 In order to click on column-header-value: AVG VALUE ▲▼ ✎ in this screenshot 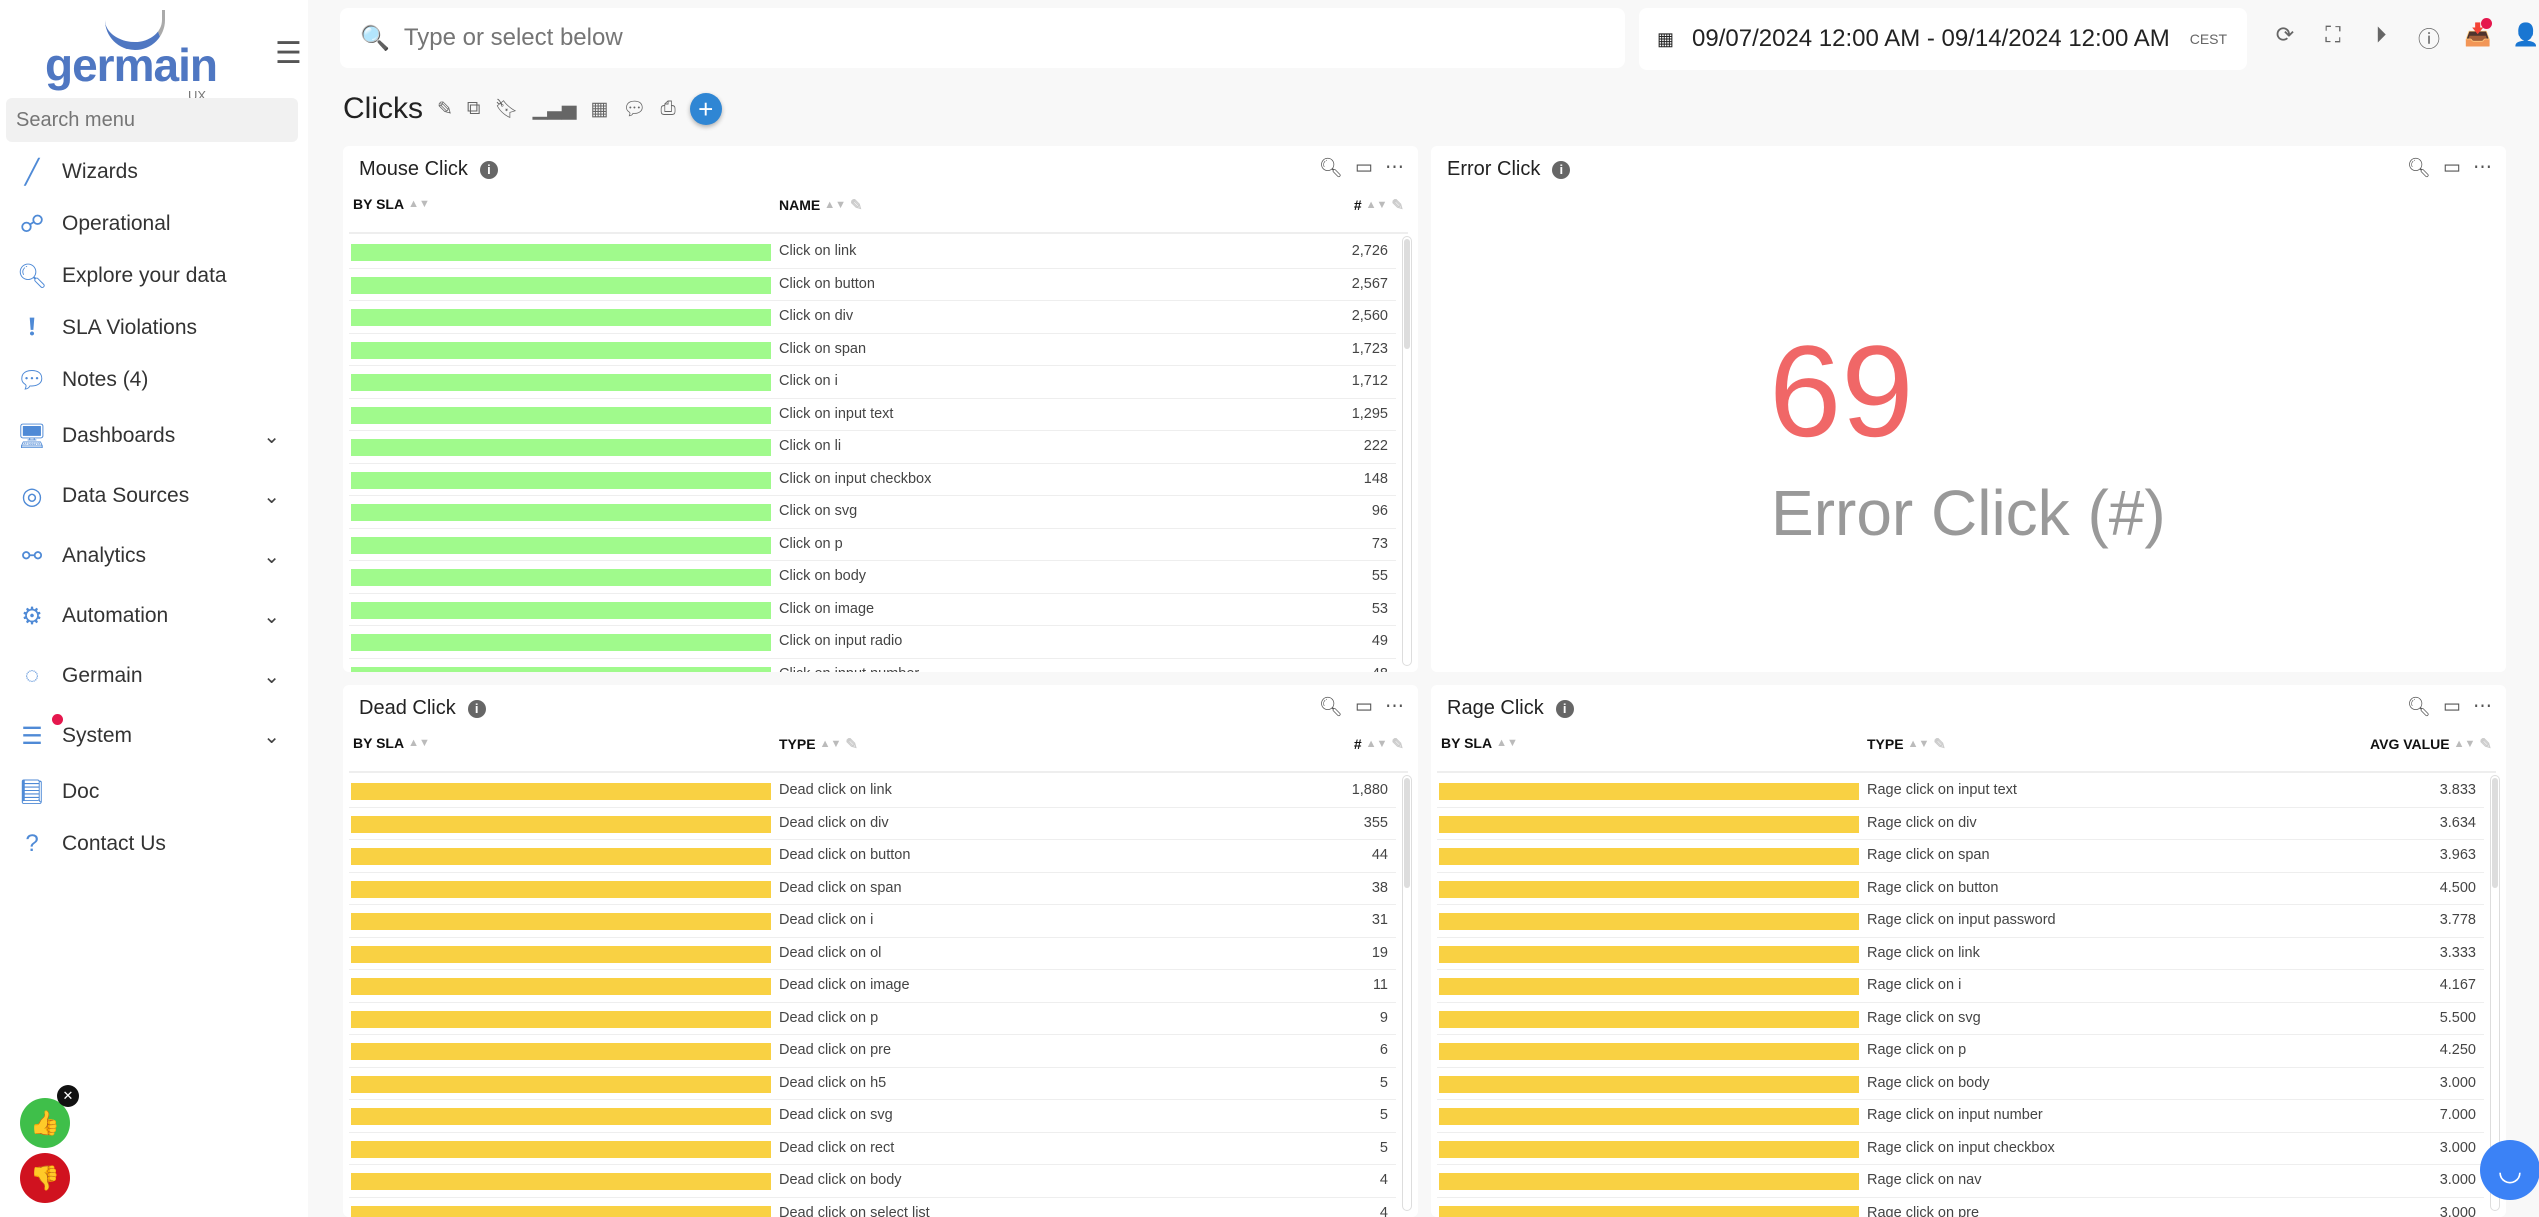, I will do `click(2431, 744)`.